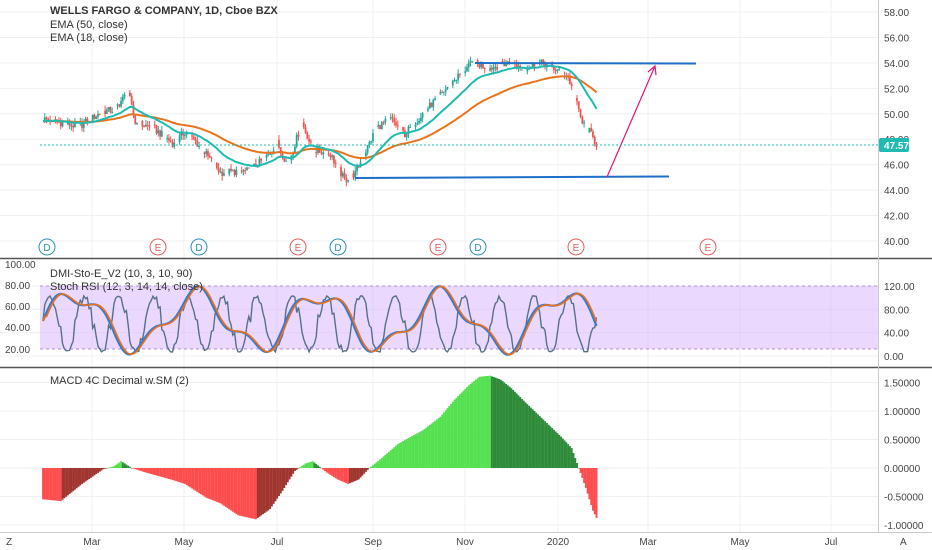 This screenshot has width=932, height=550. I want to click on projection-arrow-head, so click(652, 70).